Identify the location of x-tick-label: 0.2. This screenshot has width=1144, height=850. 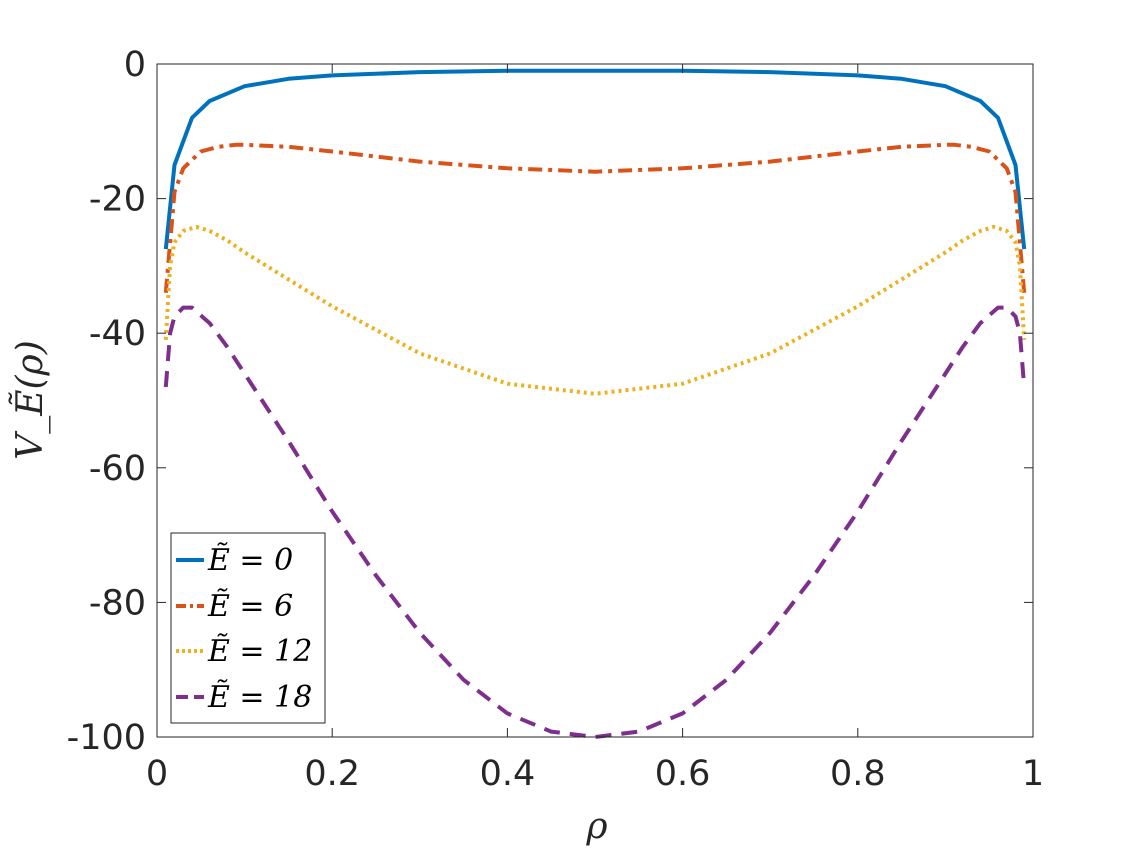
(332, 774).